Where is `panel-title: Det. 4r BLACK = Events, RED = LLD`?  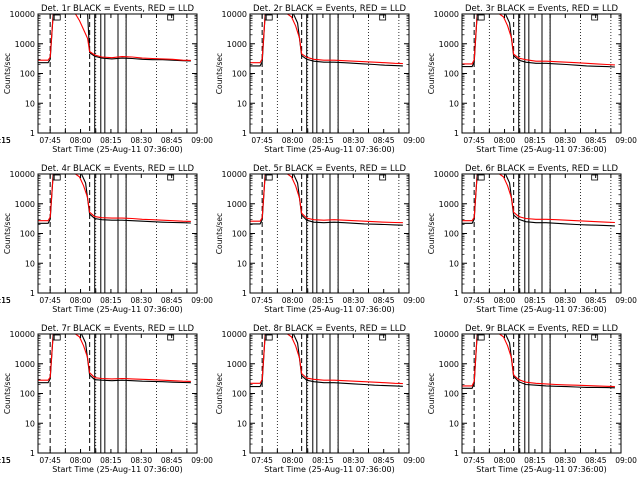 panel-title: Det. 4r BLACK = Events, RED = LLD is located at coordinates (118, 169).